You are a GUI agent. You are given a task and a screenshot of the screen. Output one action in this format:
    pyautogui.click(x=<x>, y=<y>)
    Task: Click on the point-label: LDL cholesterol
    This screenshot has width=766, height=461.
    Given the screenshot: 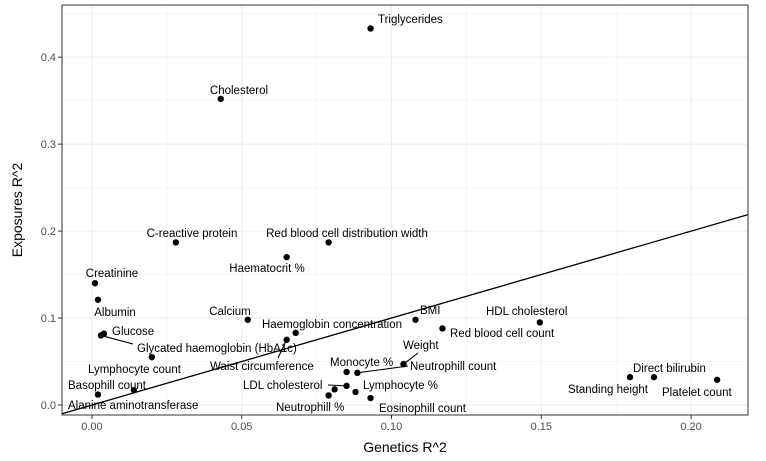 What is the action you would take?
    pyautogui.click(x=282, y=386)
    